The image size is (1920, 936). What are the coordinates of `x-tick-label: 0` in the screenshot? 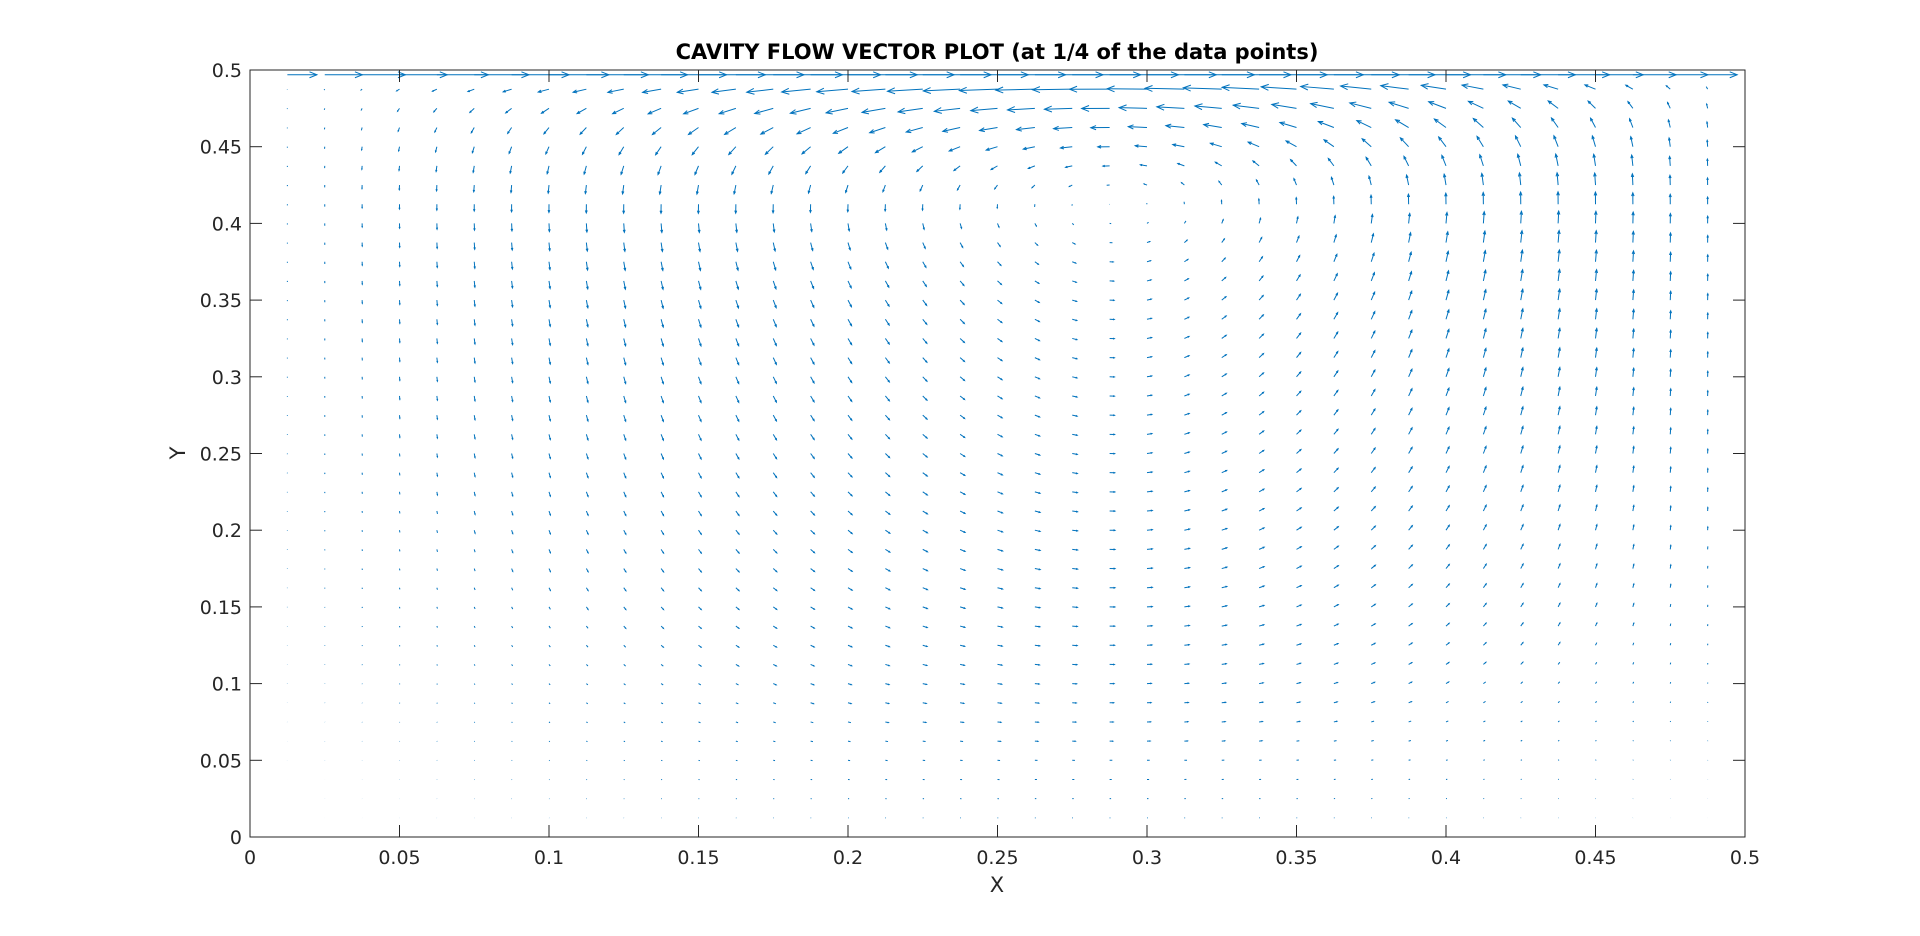 It's located at (250, 858).